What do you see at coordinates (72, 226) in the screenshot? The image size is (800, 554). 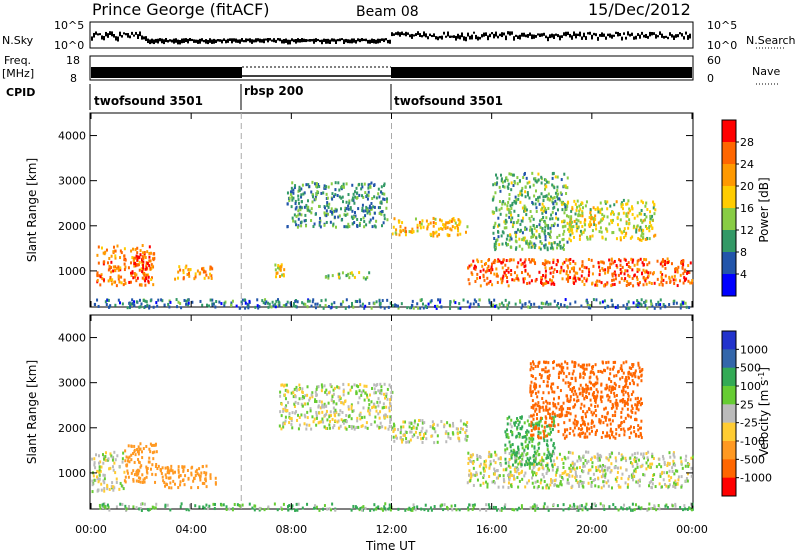 I see `power-ytick-label: 2000` at bounding box center [72, 226].